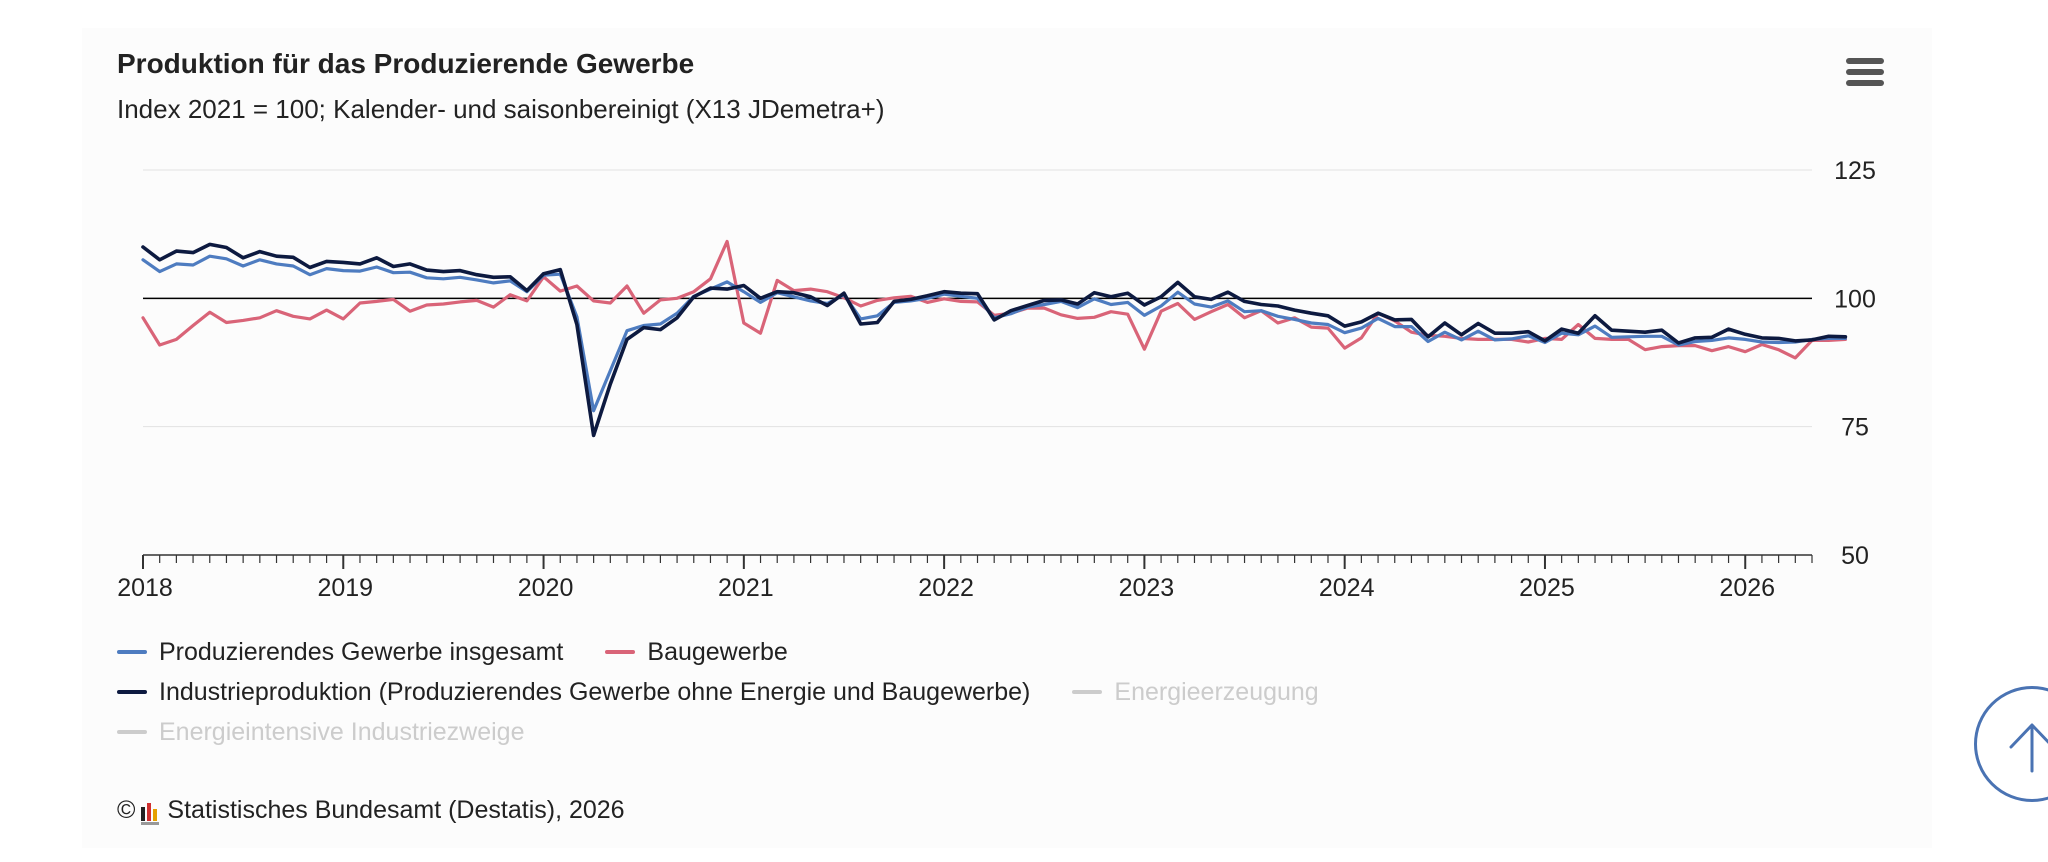  I want to click on x-tick-label: 2020, so click(546, 588).